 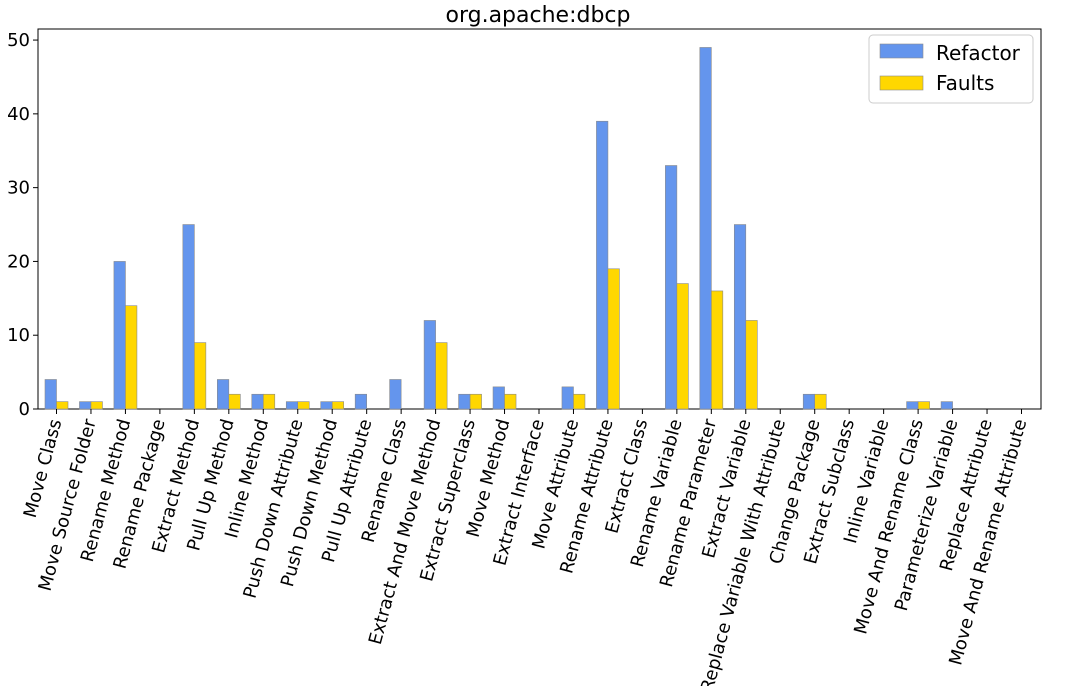 What do you see at coordinates (18, 335) in the screenshot?
I see `y-tick-label: 10` at bounding box center [18, 335].